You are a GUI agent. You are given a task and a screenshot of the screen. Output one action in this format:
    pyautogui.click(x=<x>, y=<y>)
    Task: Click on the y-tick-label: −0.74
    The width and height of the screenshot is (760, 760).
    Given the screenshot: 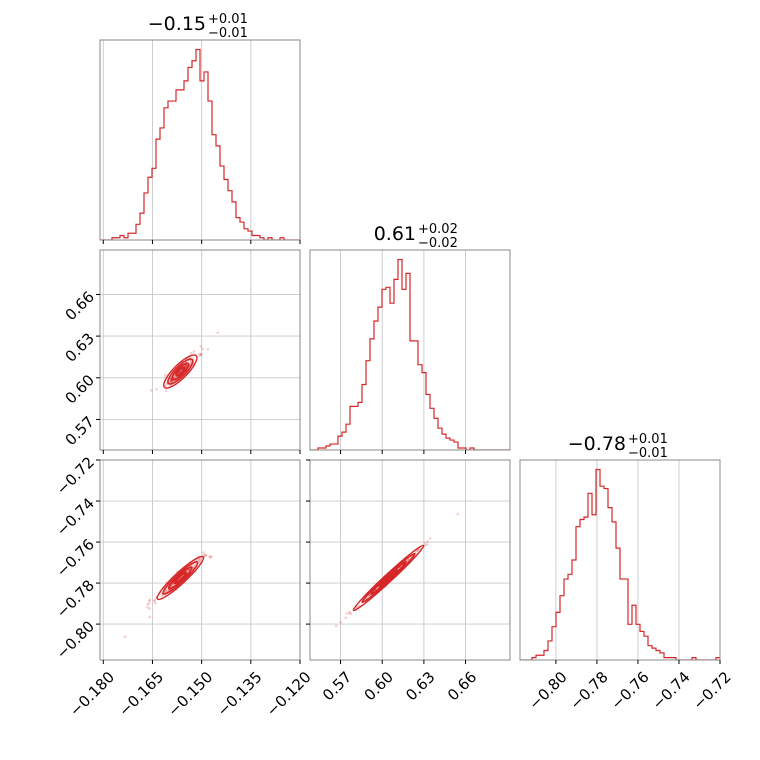 What is the action you would take?
    pyautogui.click(x=75, y=516)
    